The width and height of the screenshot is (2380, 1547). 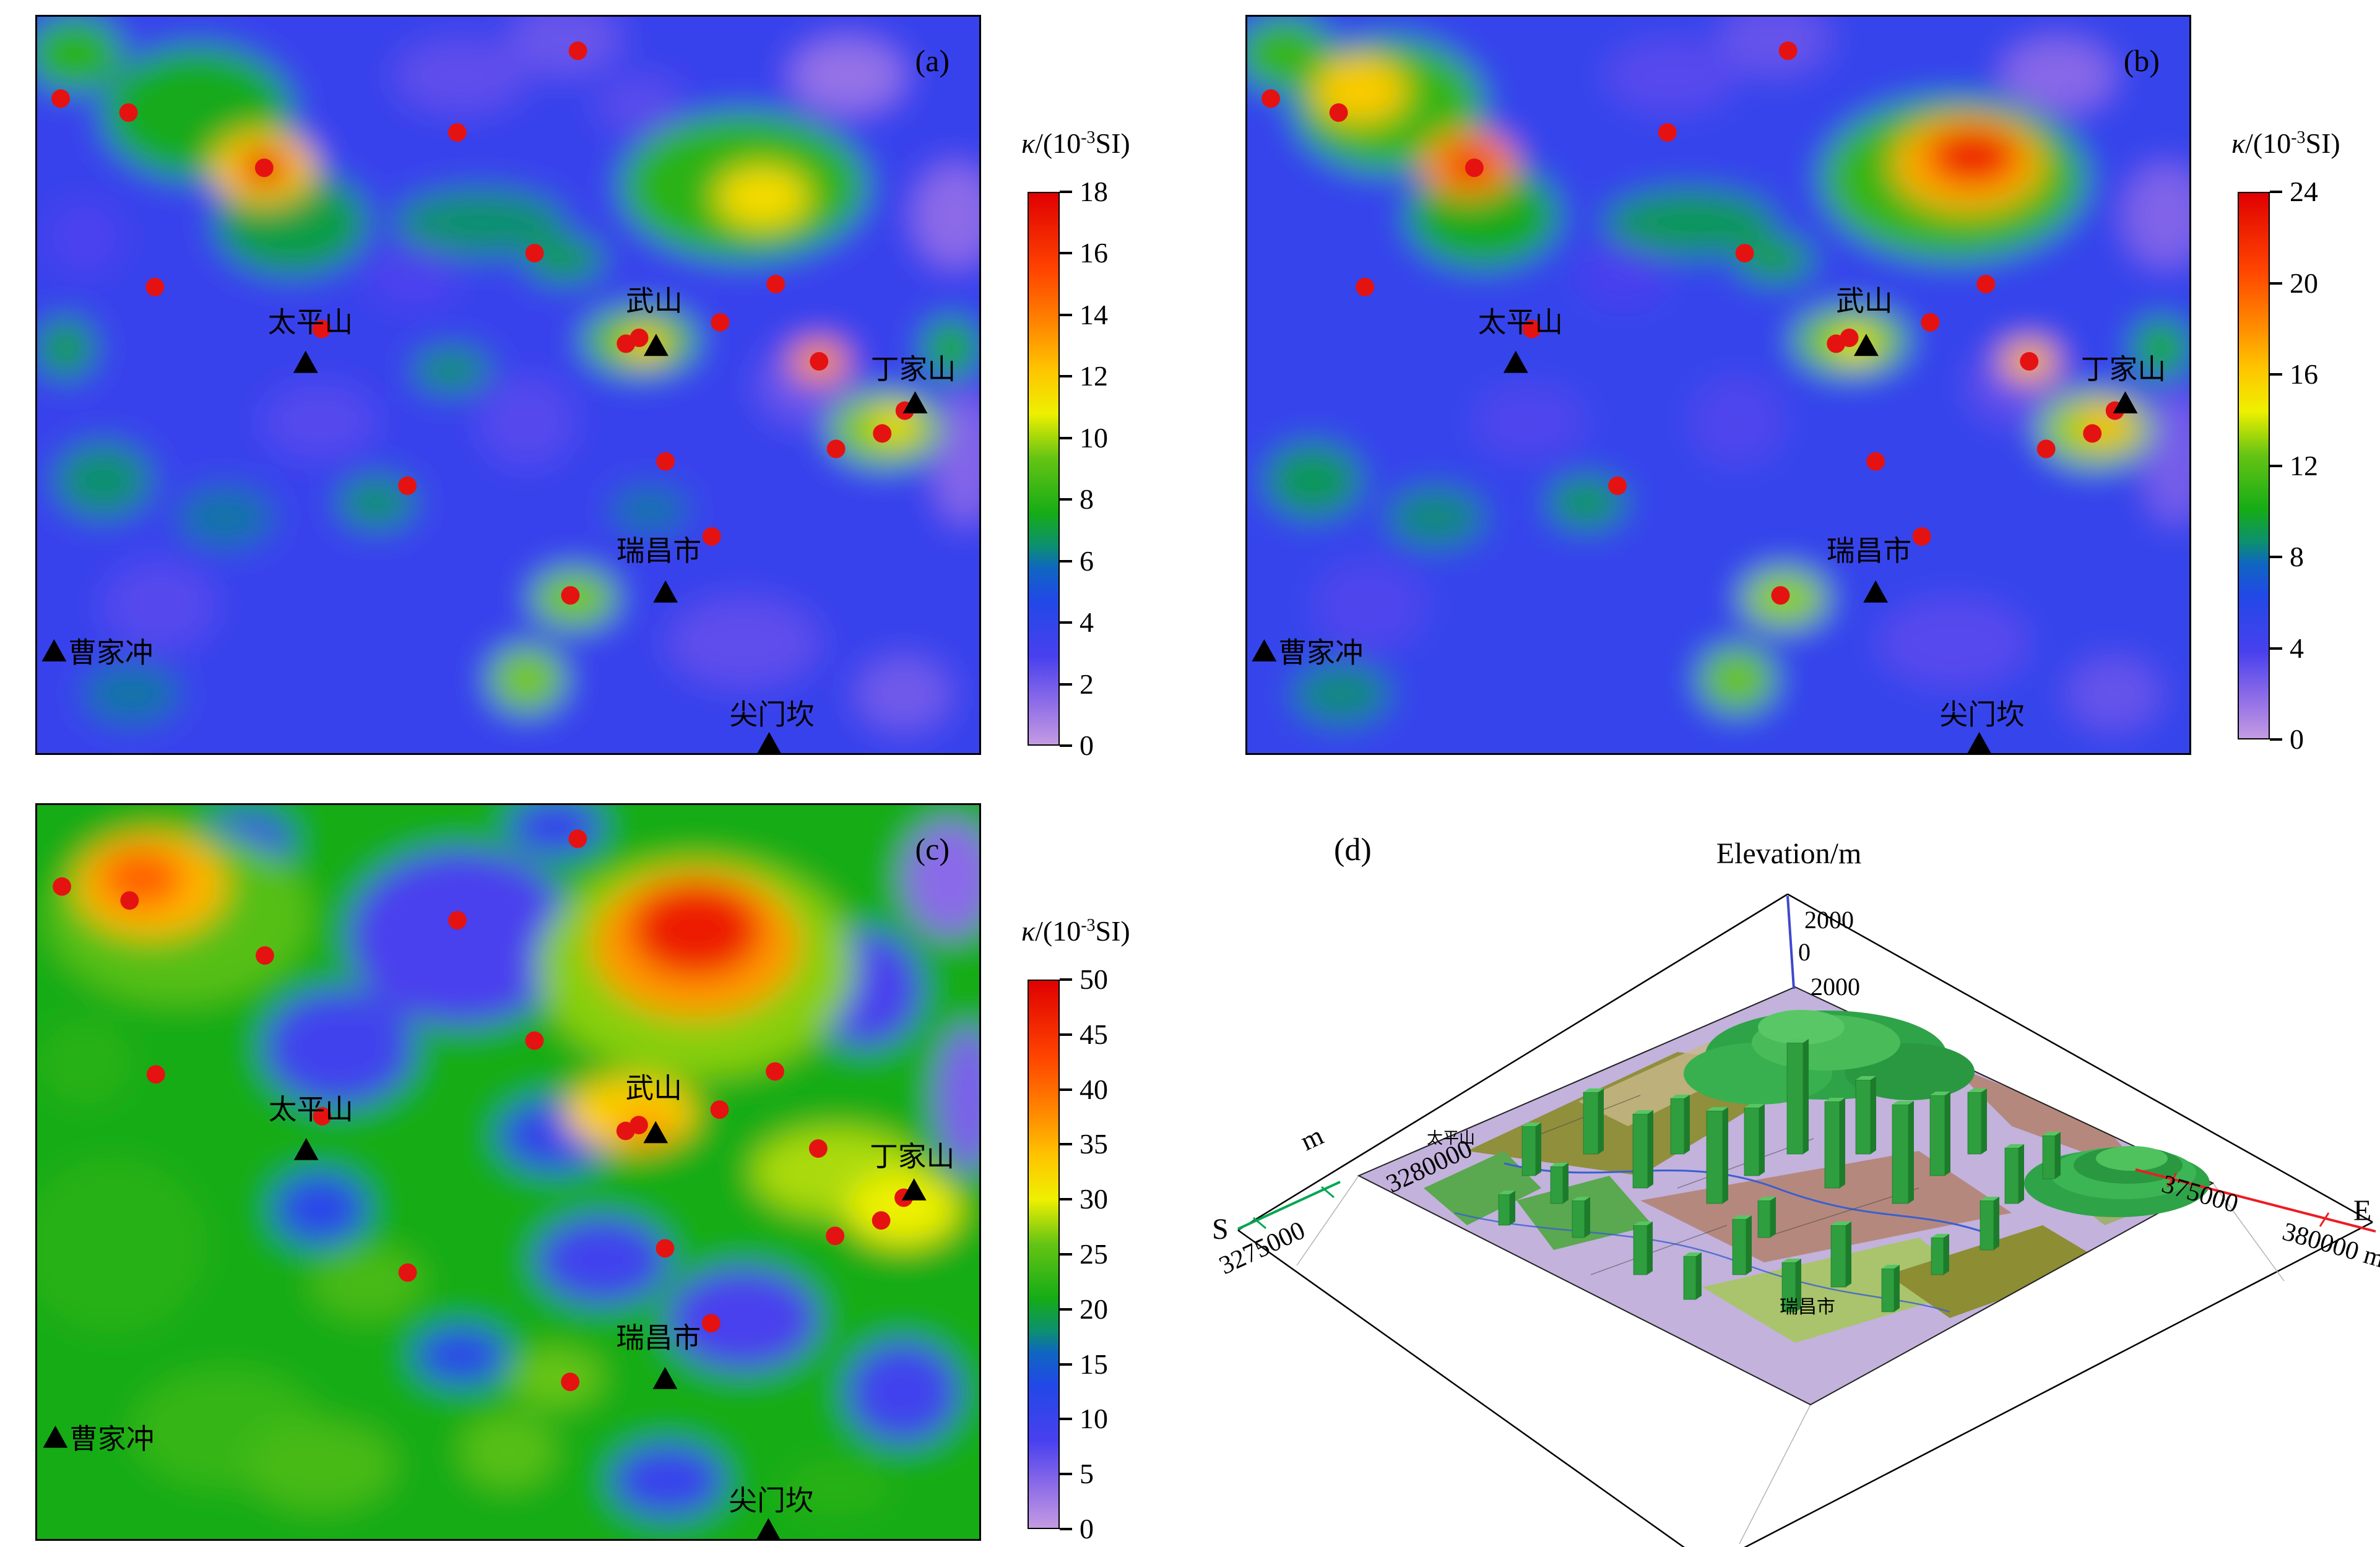 I want to click on tick-value: 5, so click(x=1087, y=1474).